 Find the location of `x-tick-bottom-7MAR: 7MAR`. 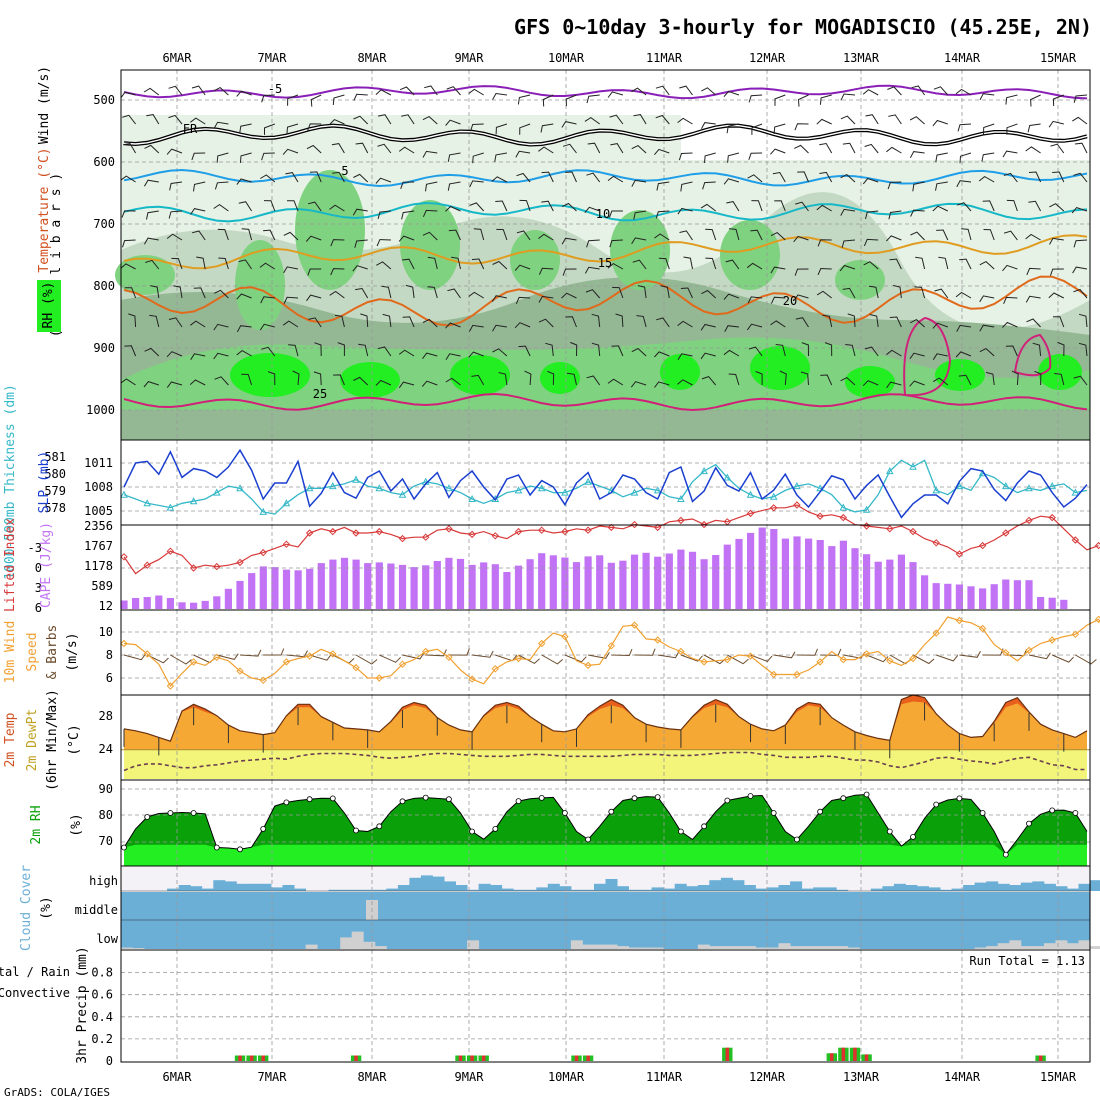

x-tick-bottom-7MAR: 7MAR is located at coordinates (273, 1077).